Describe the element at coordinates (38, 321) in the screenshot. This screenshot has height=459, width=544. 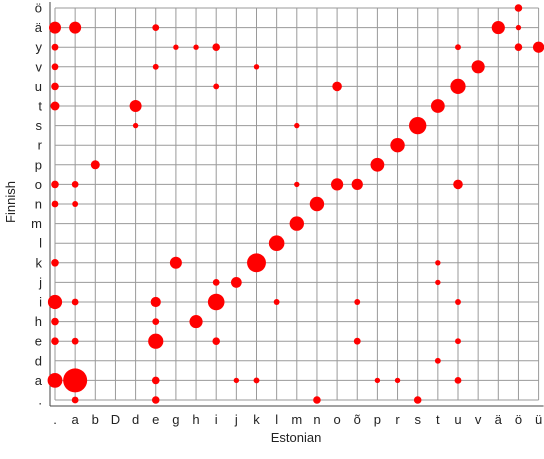
I see `y-tick-label: h` at that location.